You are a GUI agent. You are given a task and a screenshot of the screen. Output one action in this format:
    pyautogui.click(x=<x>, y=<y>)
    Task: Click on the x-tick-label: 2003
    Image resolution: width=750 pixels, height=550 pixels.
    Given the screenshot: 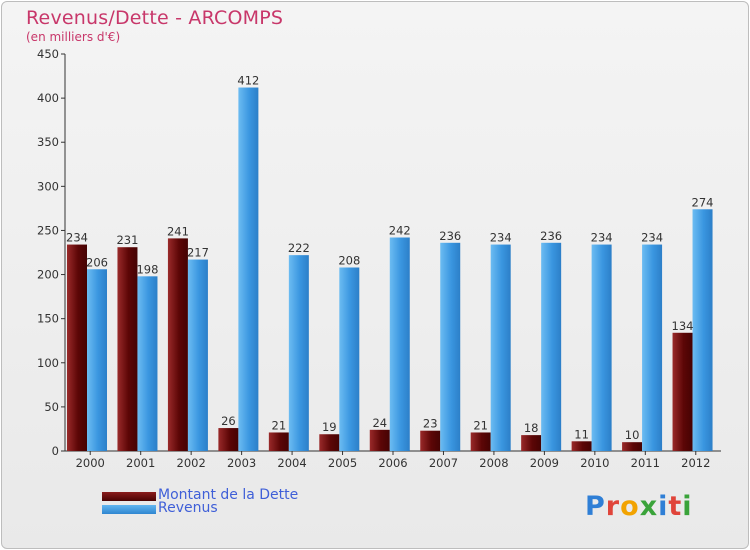 What is the action you would take?
    pyautogui.click(x=241, y=463)
    